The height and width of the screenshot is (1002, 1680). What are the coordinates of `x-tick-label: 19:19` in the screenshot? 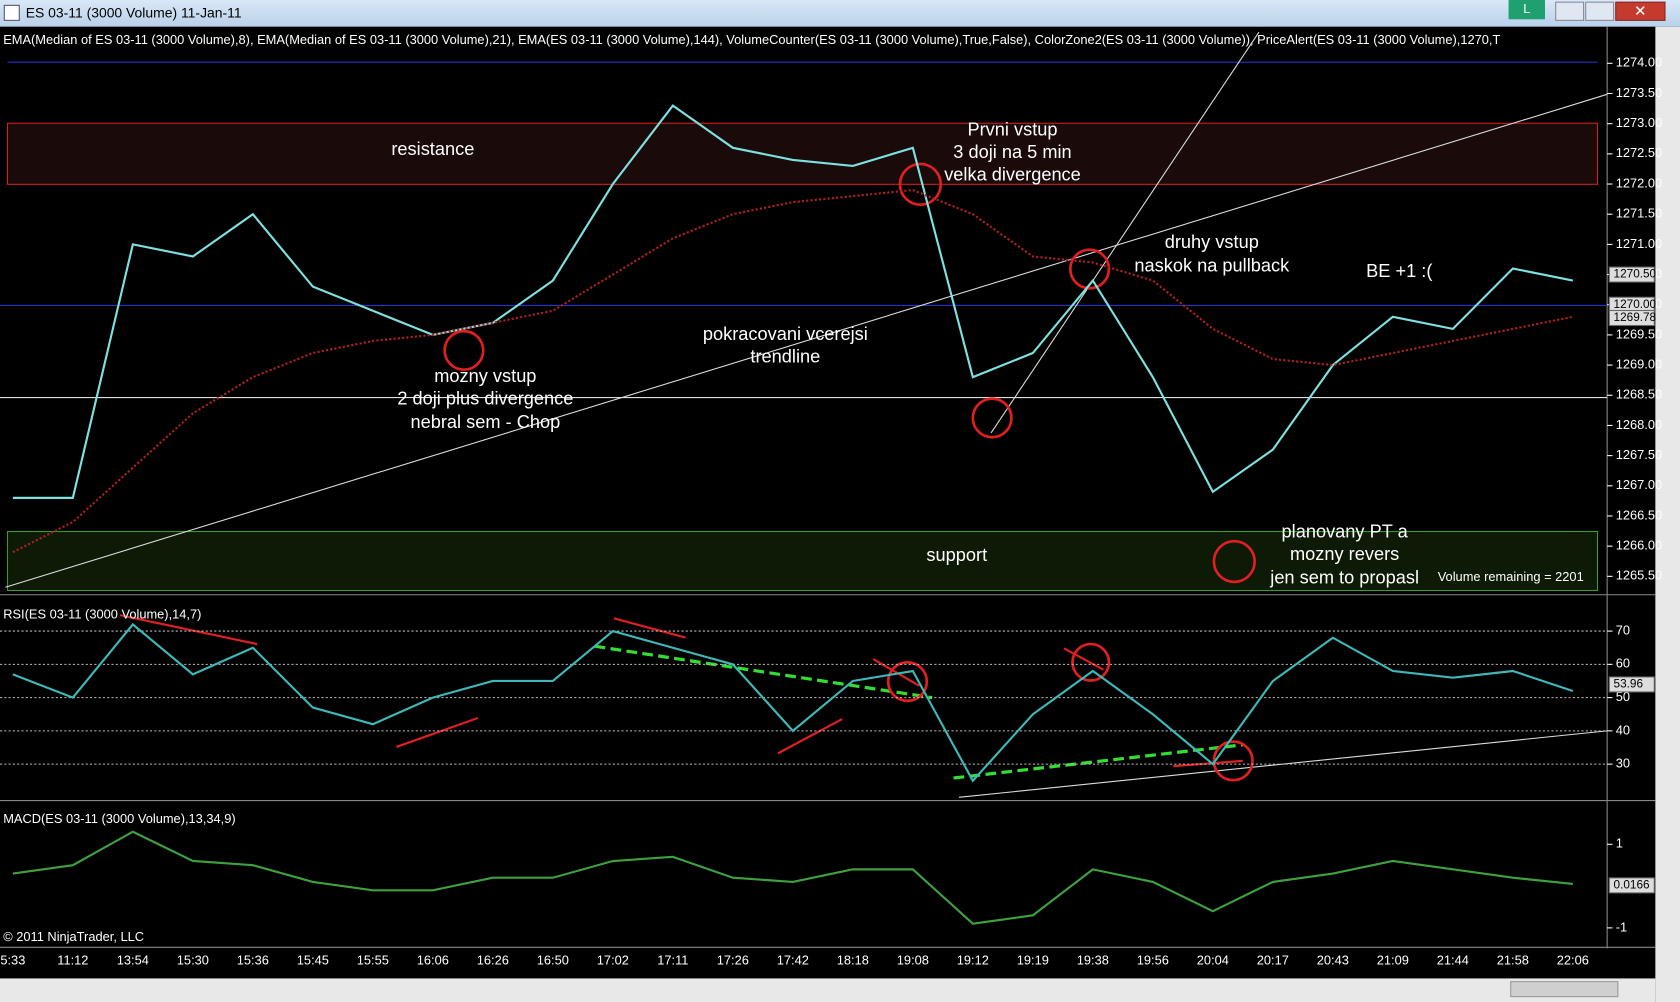 It's located at (1033, 960).